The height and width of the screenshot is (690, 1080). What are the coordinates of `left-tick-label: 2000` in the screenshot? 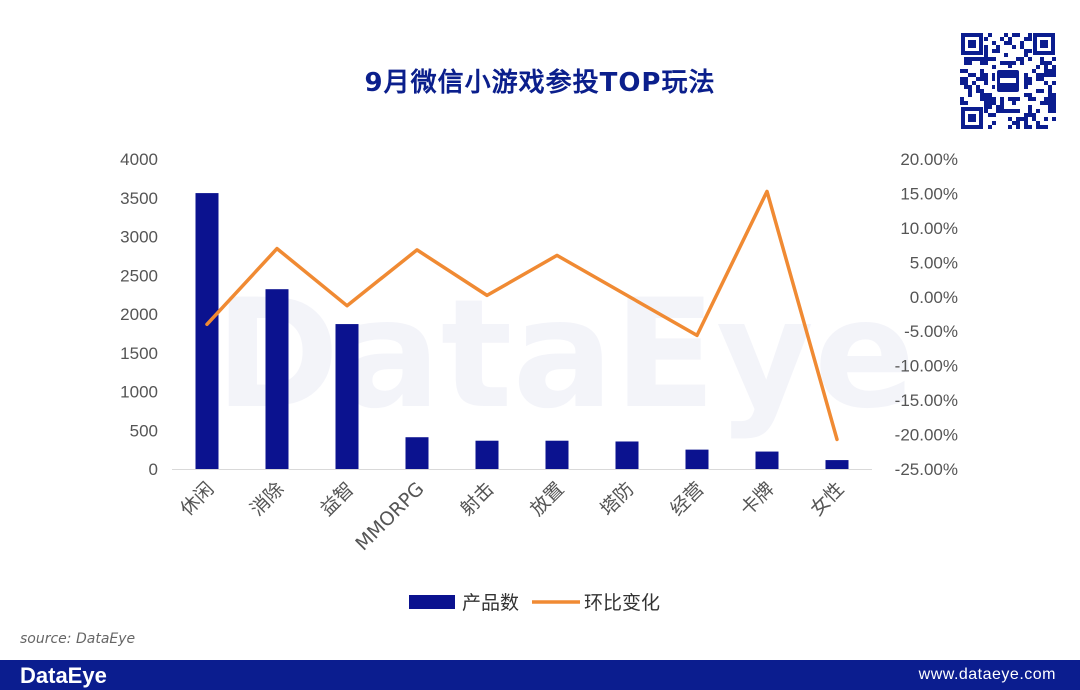 It's located at (139, 314).